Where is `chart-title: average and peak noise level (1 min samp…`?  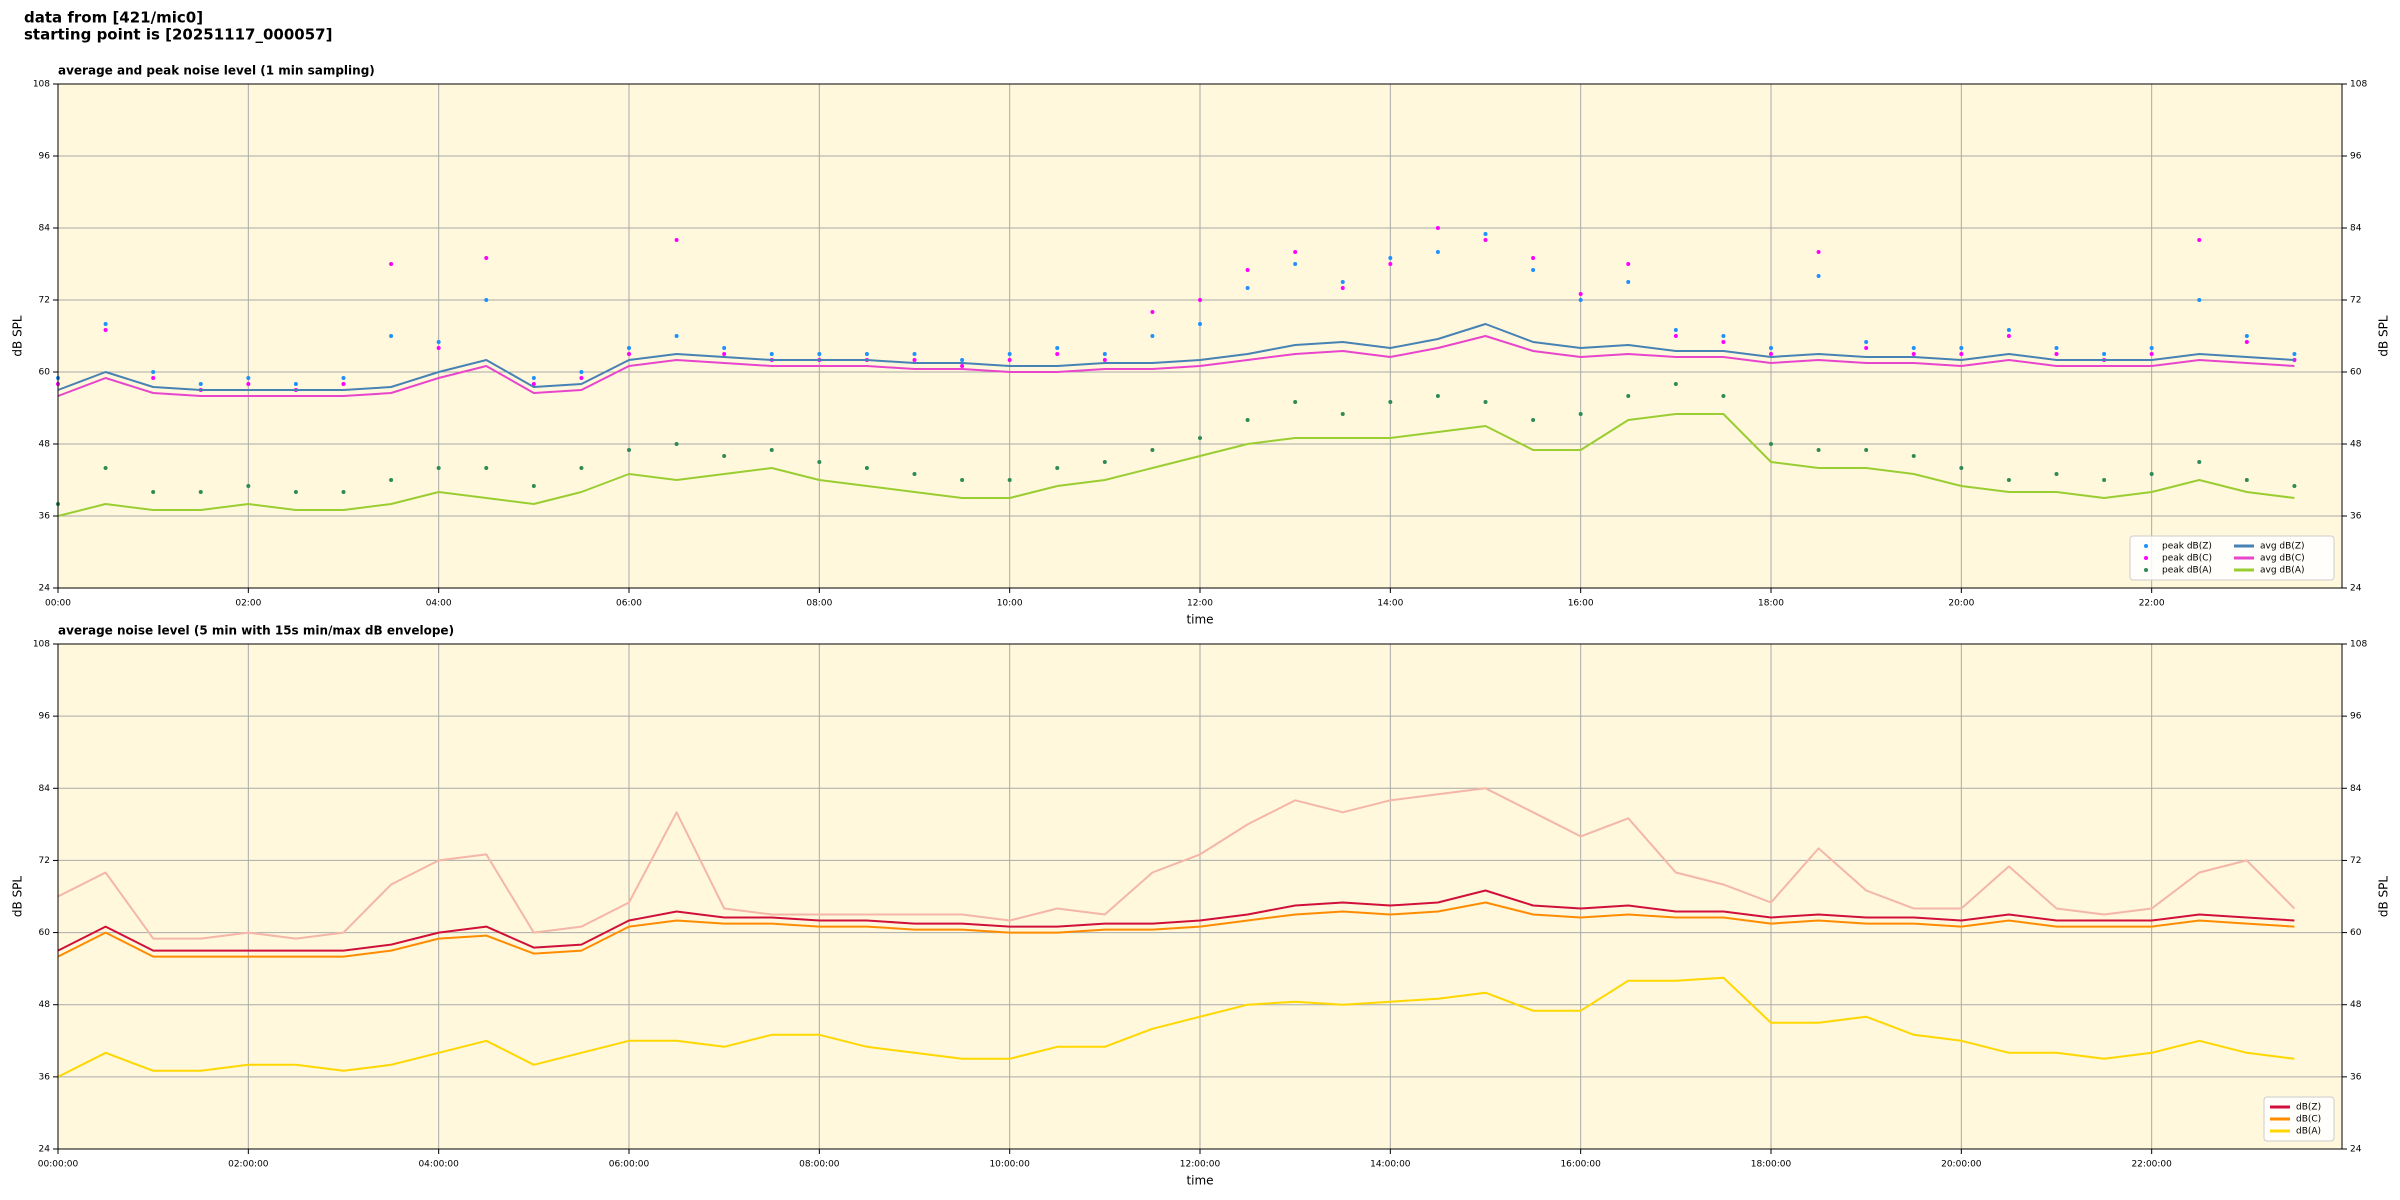 chart-title: average and peak noise level (1 min samp… is located at coordinates (216, 71).